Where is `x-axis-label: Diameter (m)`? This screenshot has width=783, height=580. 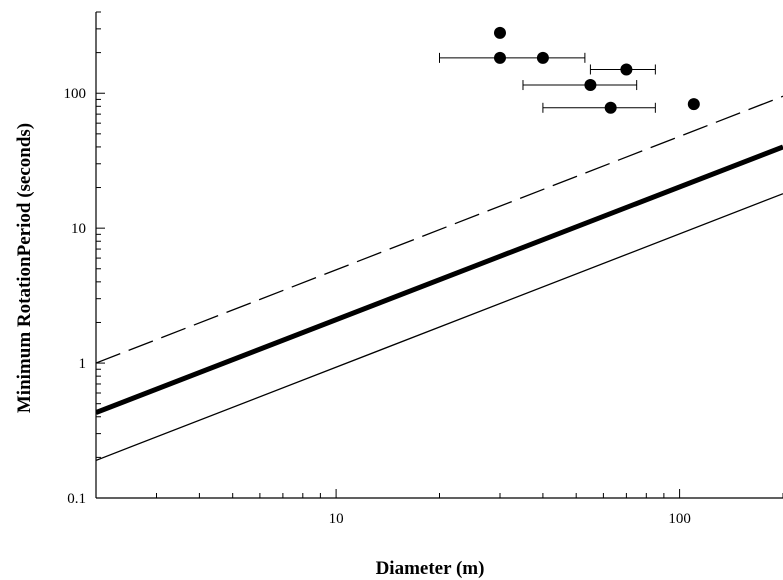
x-axis-label: Diameter (m) is located at coordinates (430, 568).